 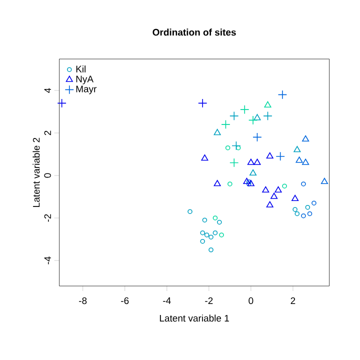 I want to click on x-axis-title: Latent variable 1, so click(x=194, y=318).